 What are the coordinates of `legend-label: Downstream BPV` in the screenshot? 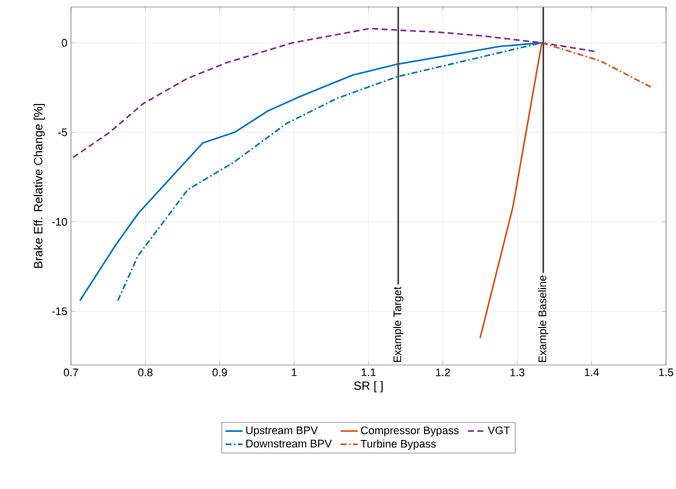 It's located at (289, 444).